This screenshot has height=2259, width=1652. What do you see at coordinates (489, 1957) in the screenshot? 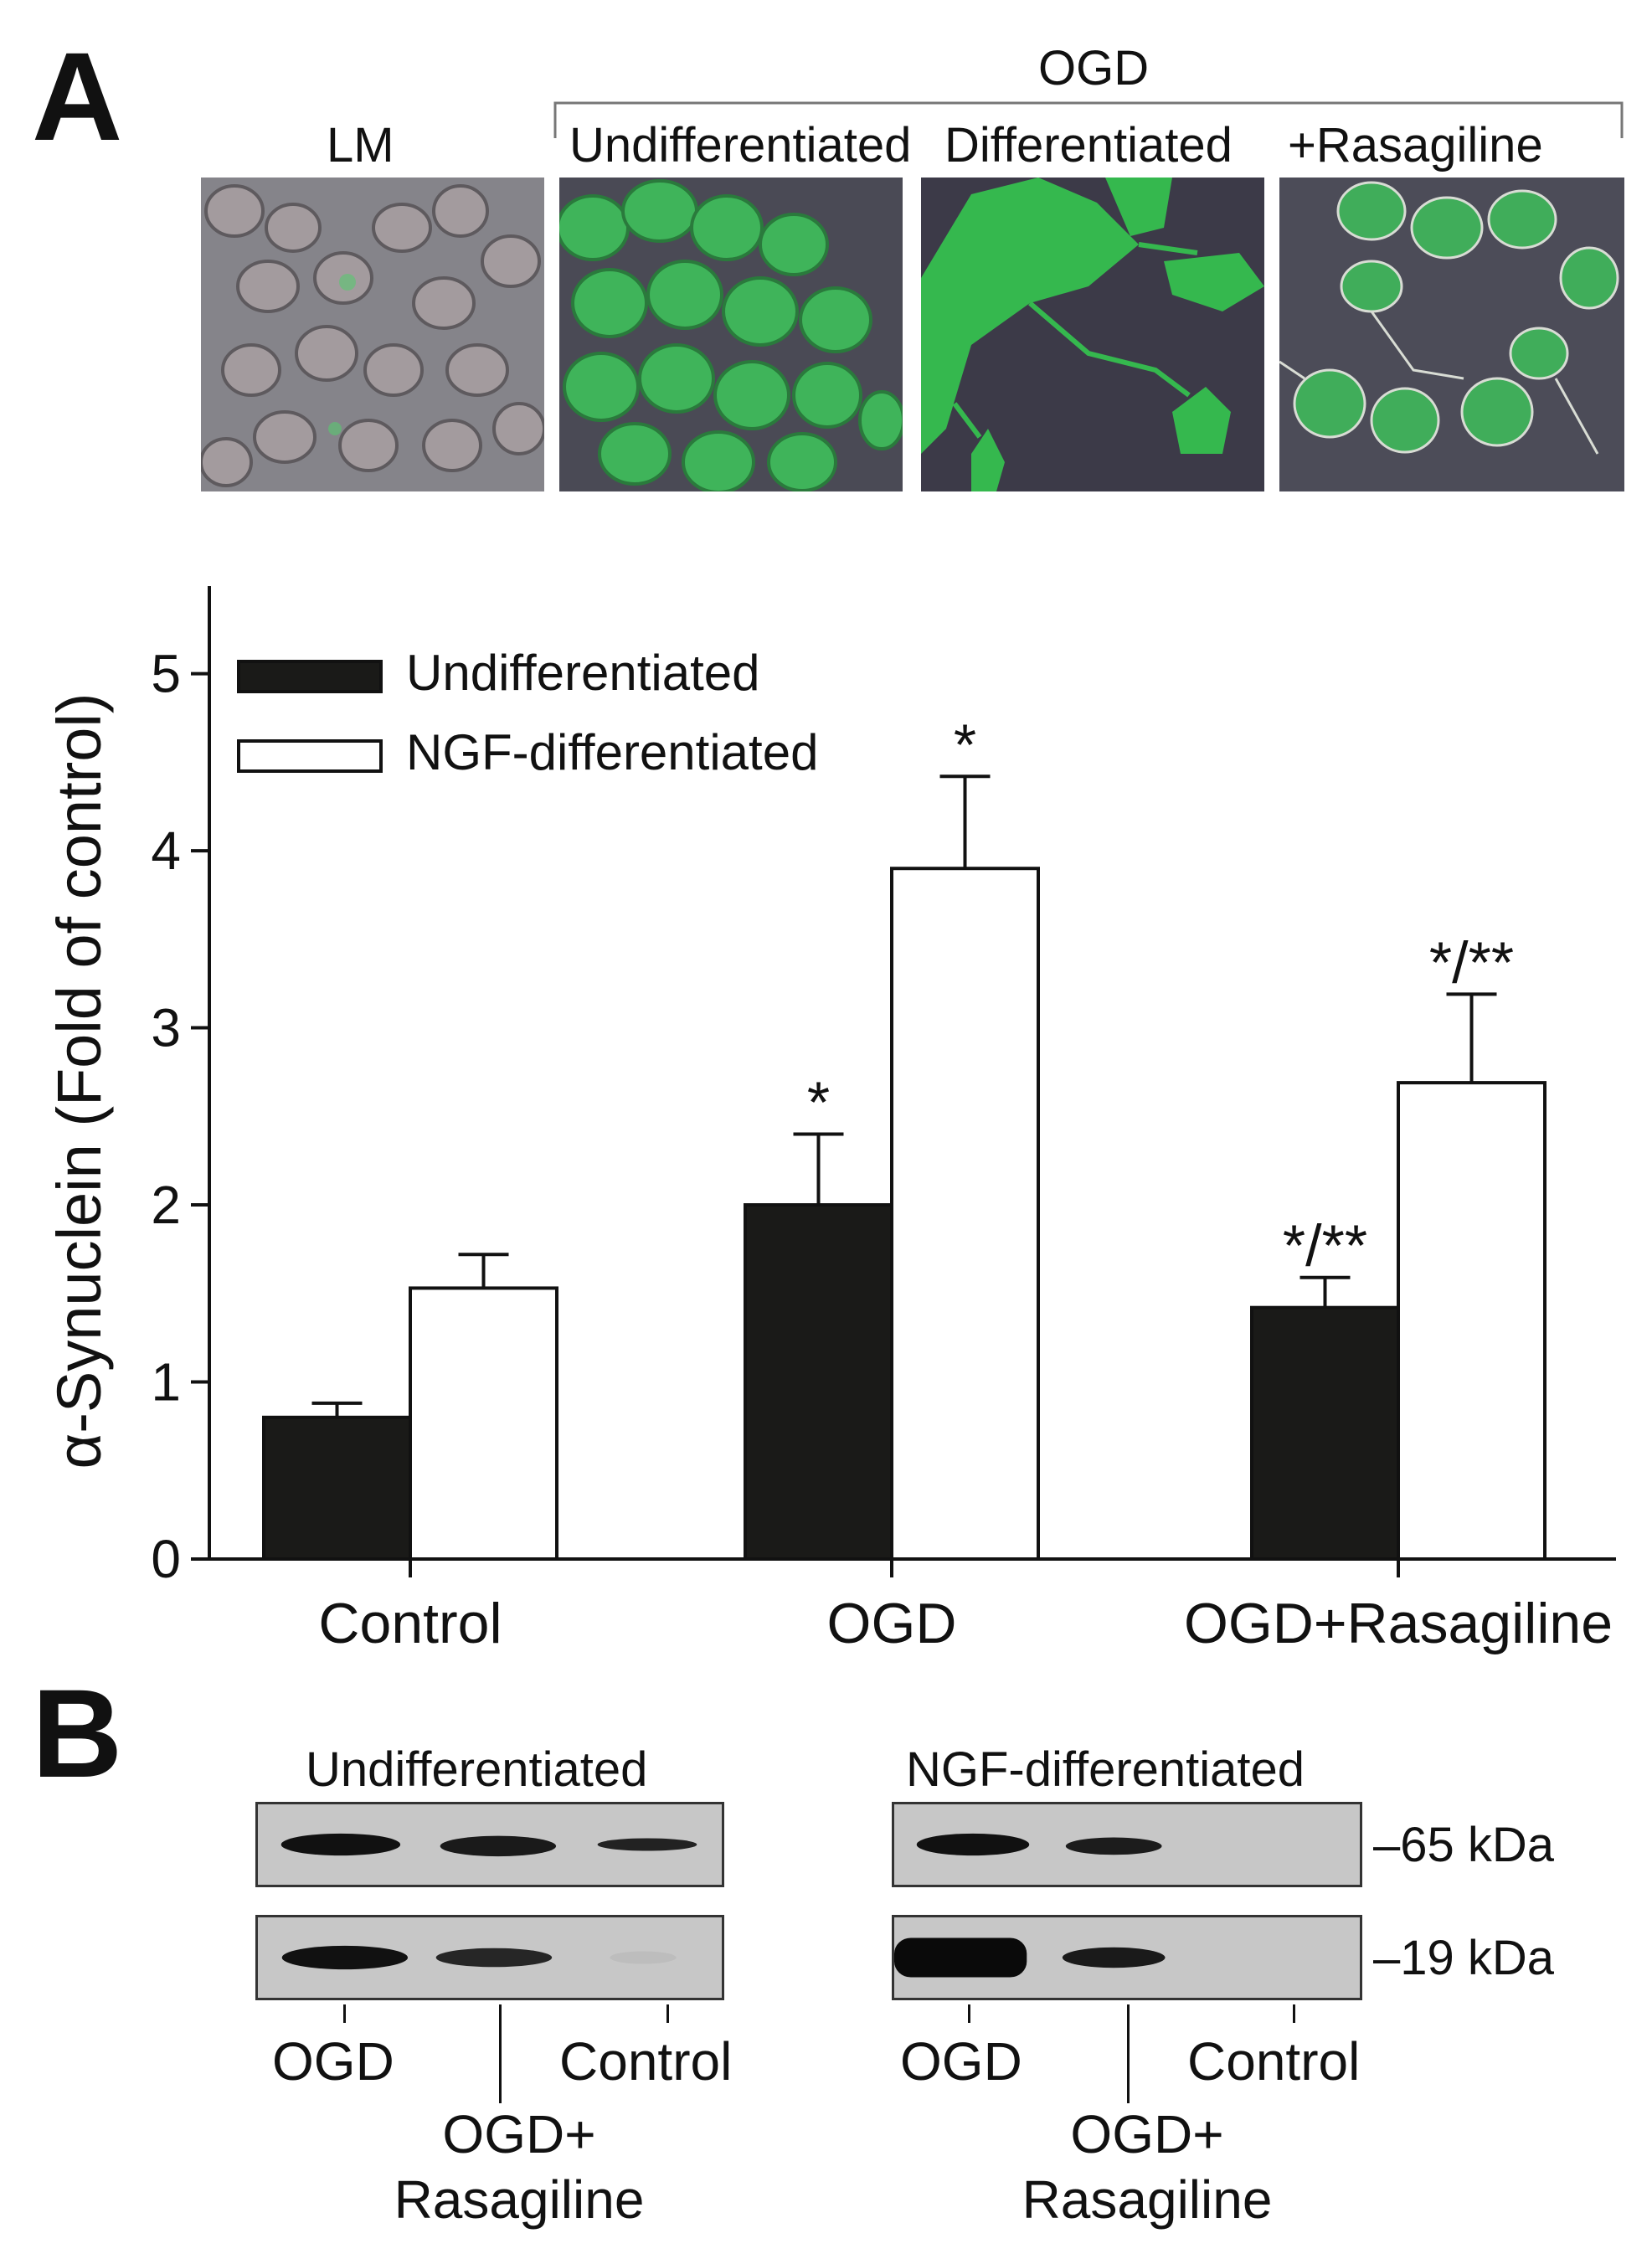
I see `blot-left-19kda` at bounding box center [489, 1957].